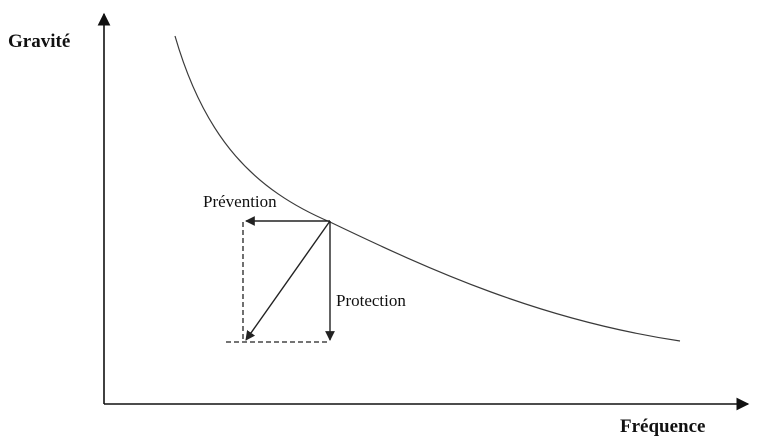 Image resolution: width=759 pixels, height=439 pixels. I want to click on y-axis-label: Gravité, so click(39, 41).